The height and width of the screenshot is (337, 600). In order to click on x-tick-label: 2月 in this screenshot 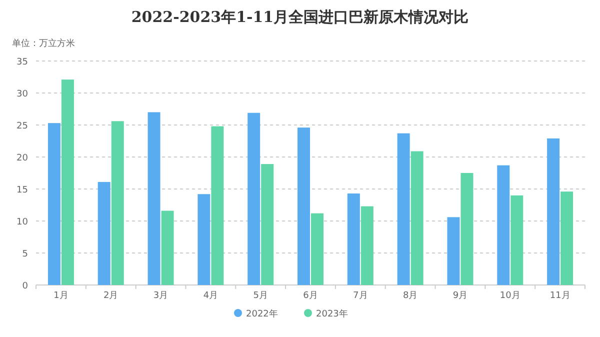, I will do `click(110, 296)`.